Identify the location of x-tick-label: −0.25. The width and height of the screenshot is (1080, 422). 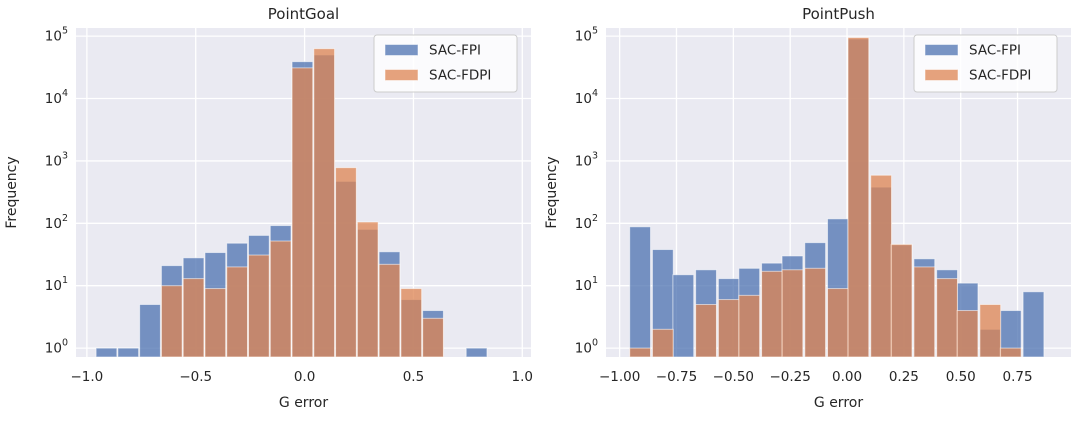
(789, 377).